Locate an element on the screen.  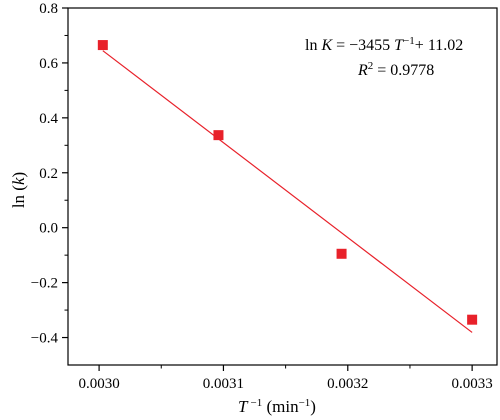
y-tick-label: 0.2 is located at coordinates (48, 174).